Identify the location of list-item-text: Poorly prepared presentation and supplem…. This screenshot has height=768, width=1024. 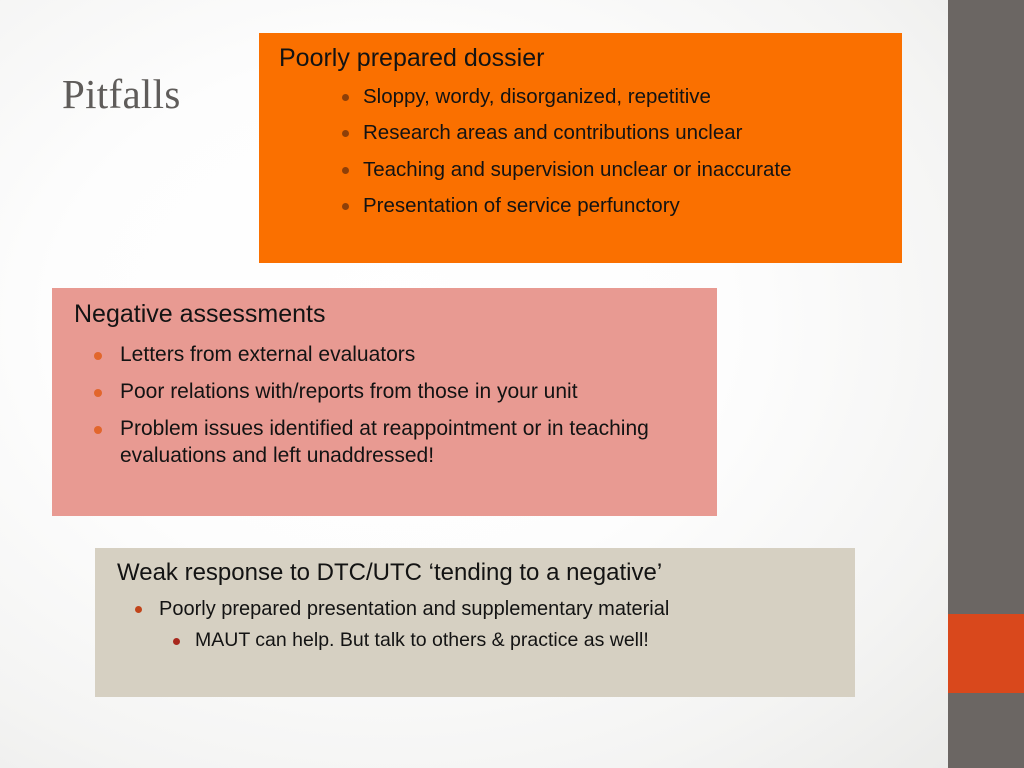
(414, 609).